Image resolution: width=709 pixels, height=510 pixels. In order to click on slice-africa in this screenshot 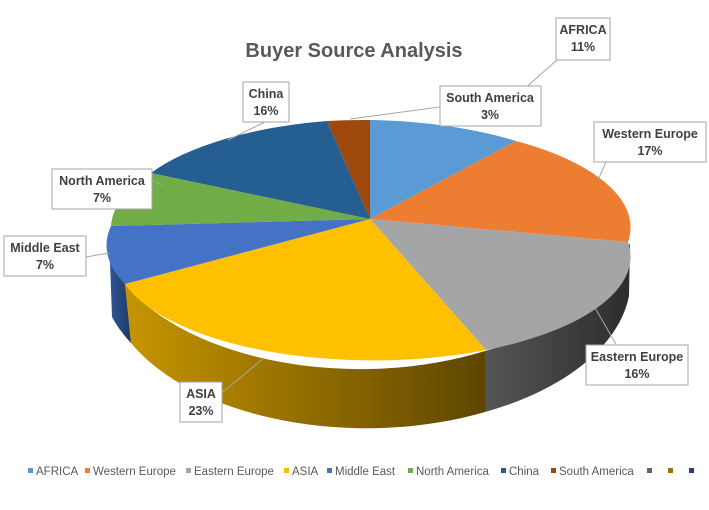, I will do `click(443, 169)`.